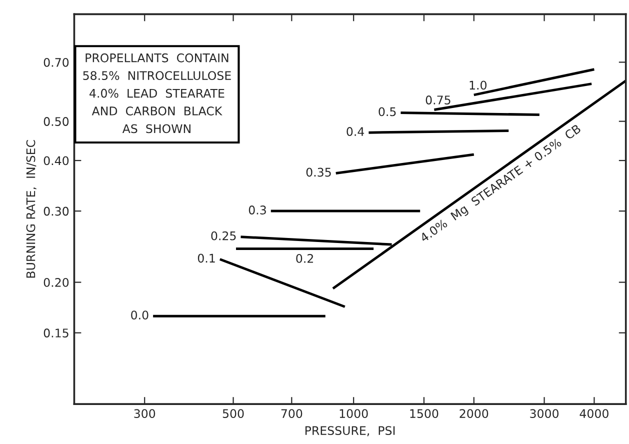 This screenshot has width=629, height=444. I want to click on series-label: 0.1, so click(206, 258).